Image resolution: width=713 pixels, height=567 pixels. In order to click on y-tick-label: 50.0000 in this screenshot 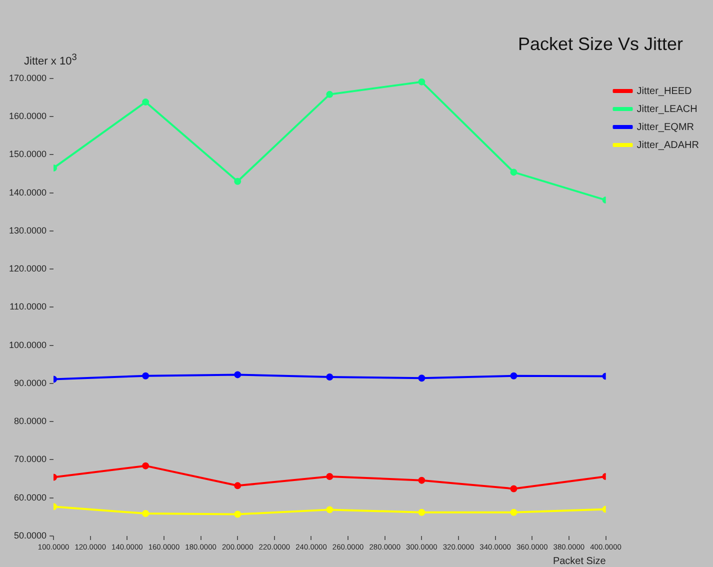, I will do `click(30, 535)`.